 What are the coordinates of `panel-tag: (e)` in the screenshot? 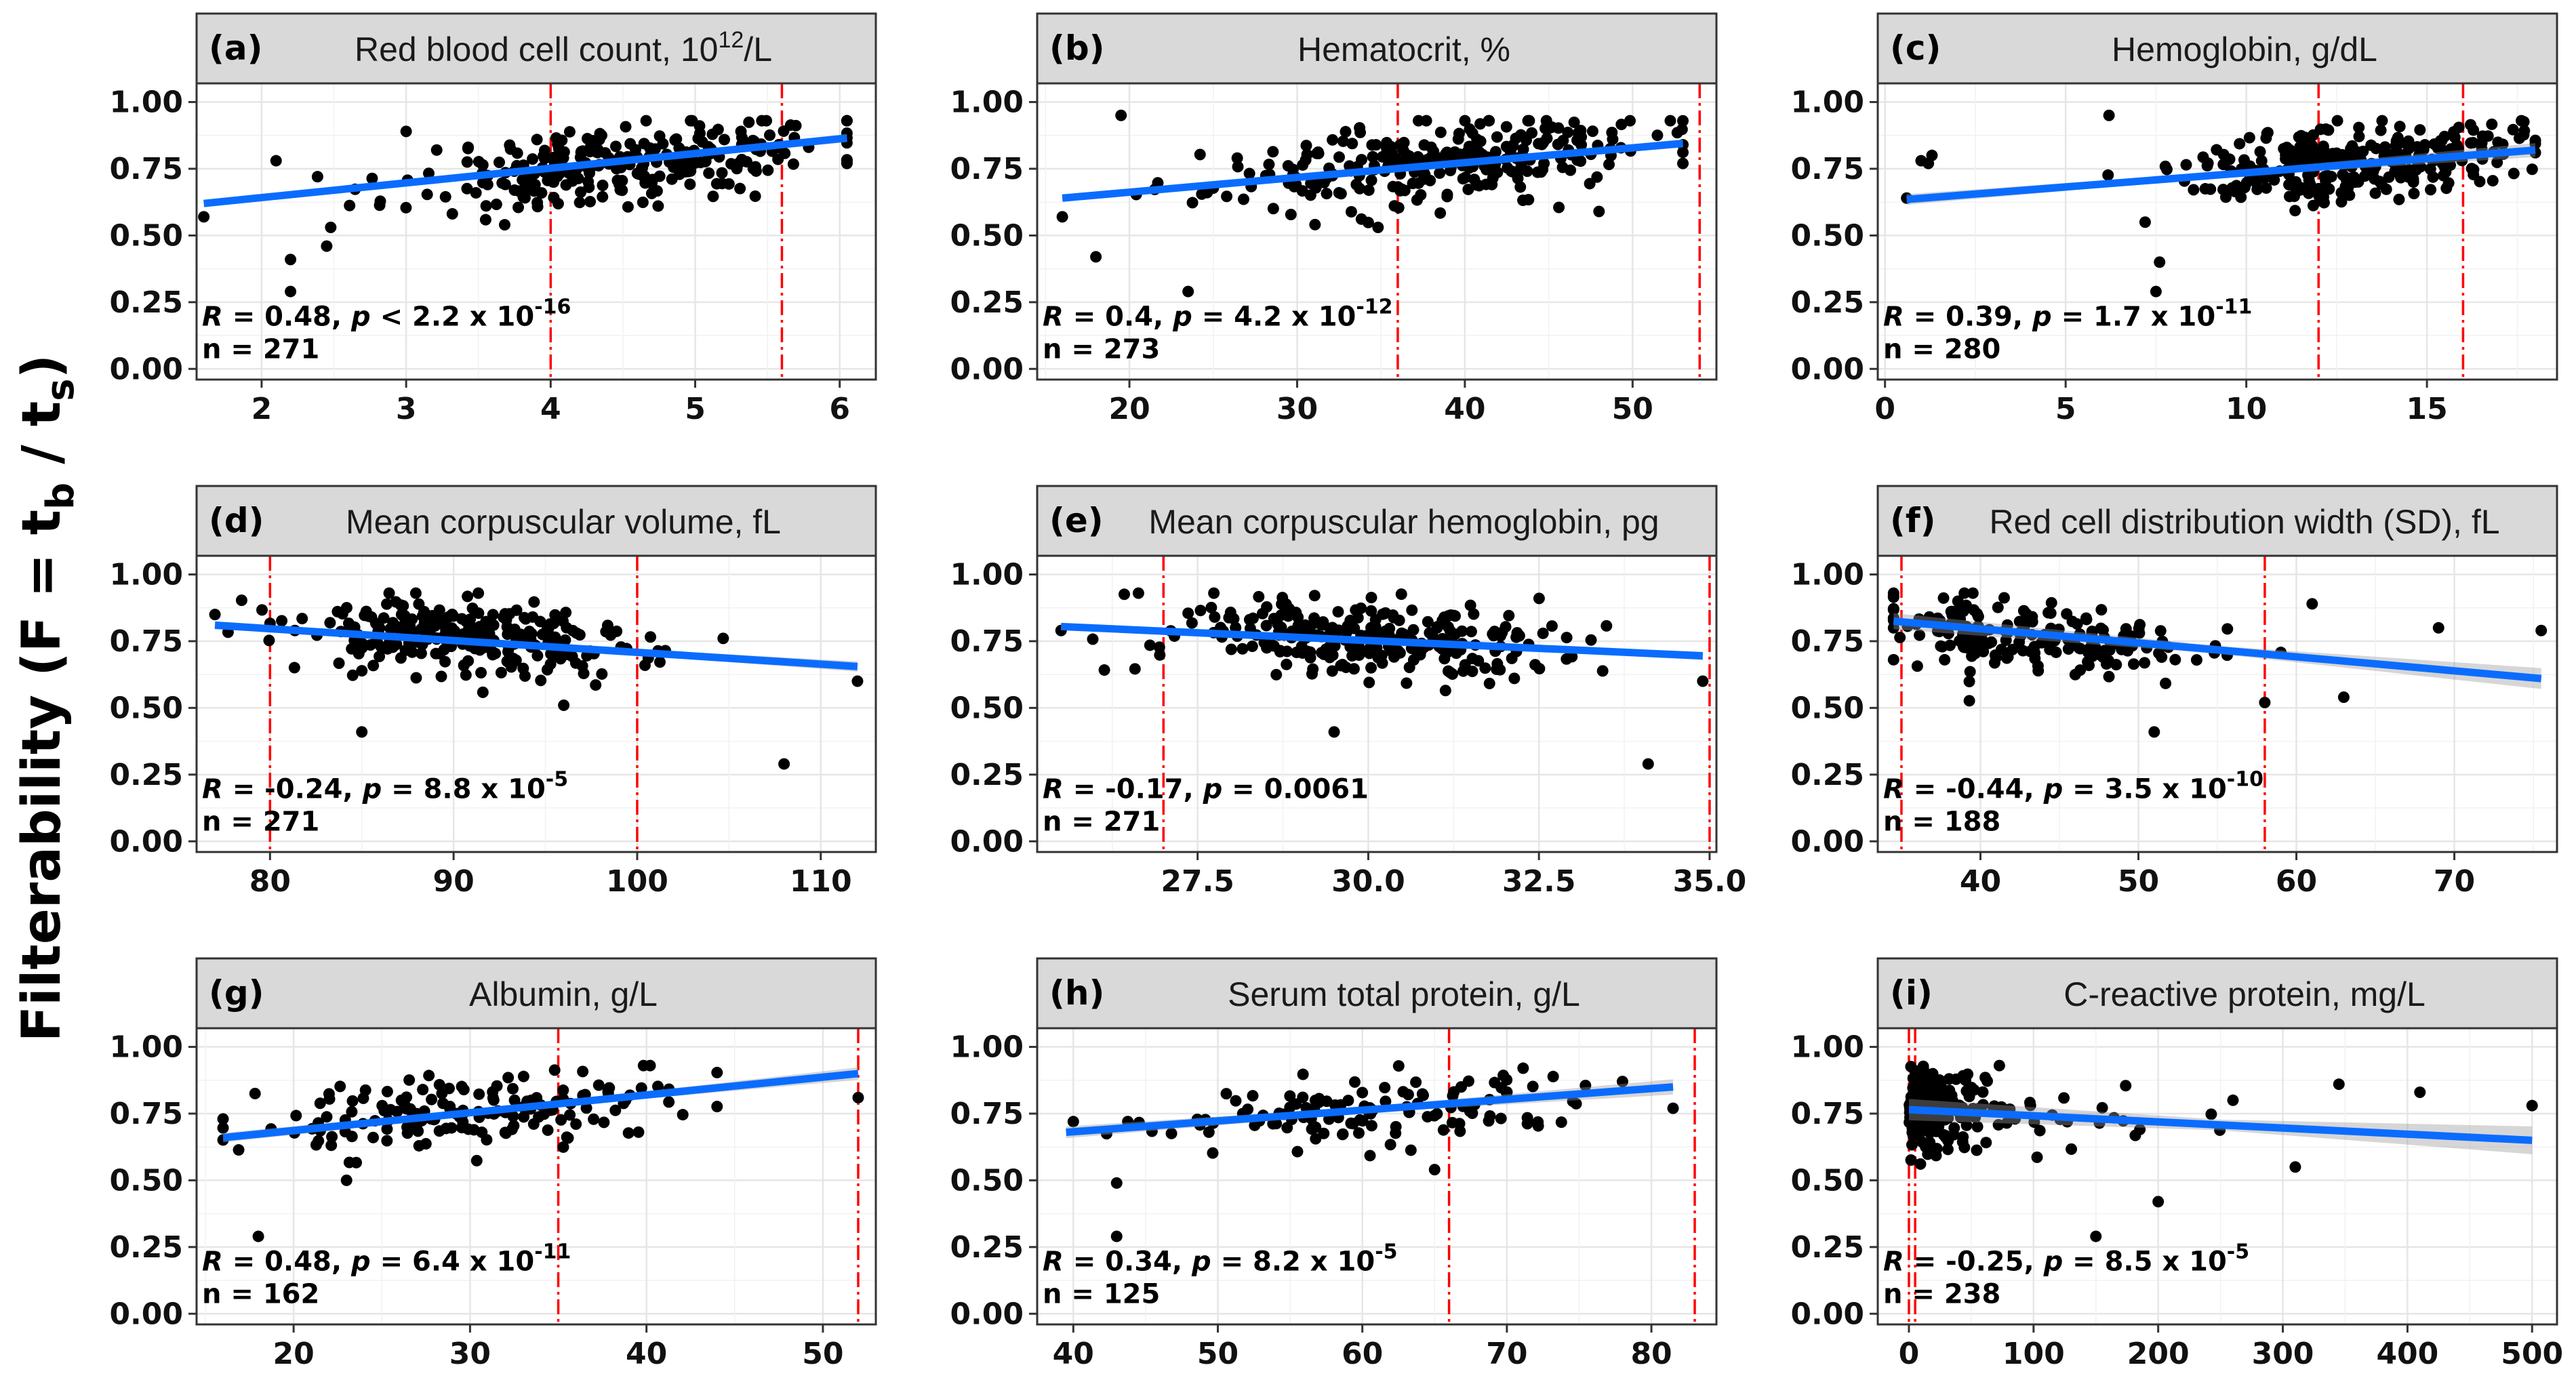 It's located at (1076, 521).